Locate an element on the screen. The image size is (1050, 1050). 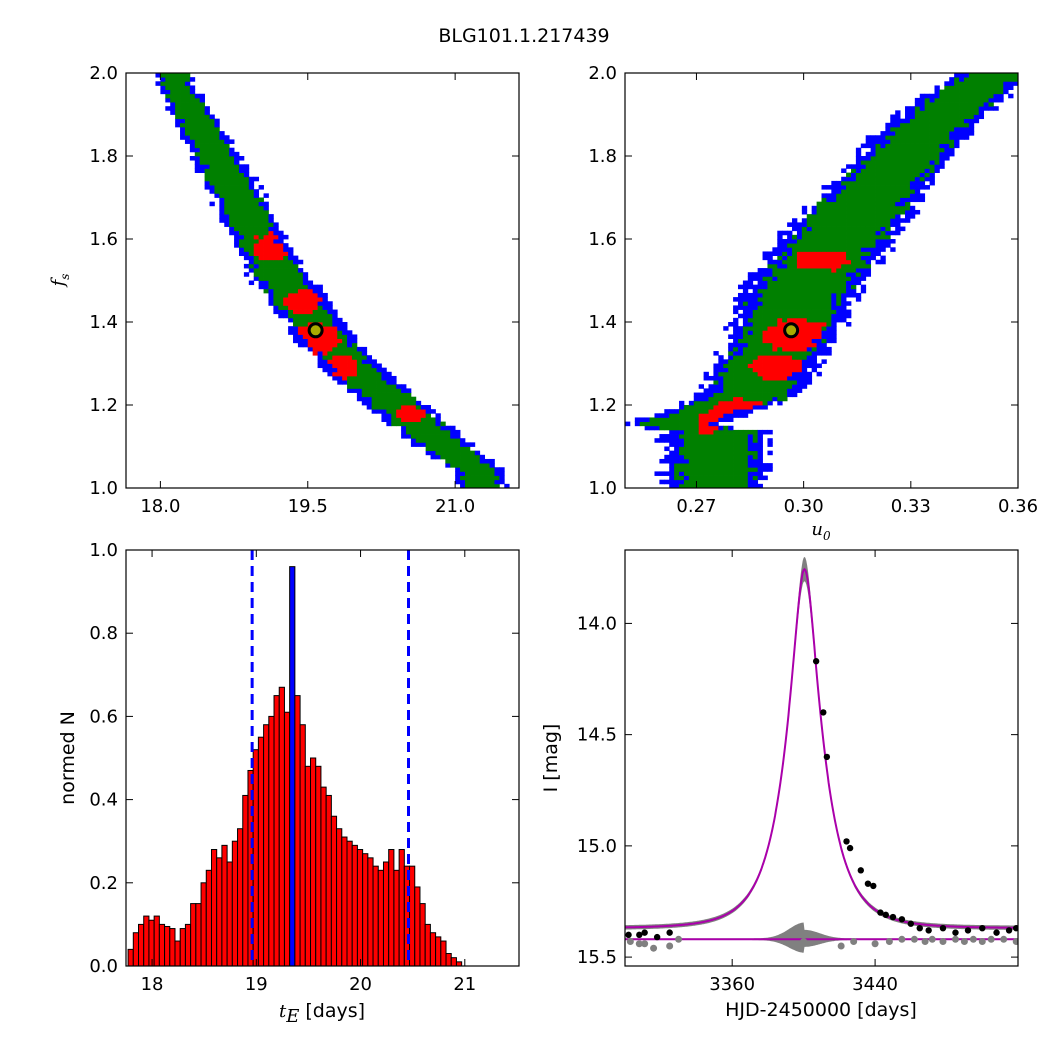
x-tick-label: 21 is located at coordinates (464, 984).